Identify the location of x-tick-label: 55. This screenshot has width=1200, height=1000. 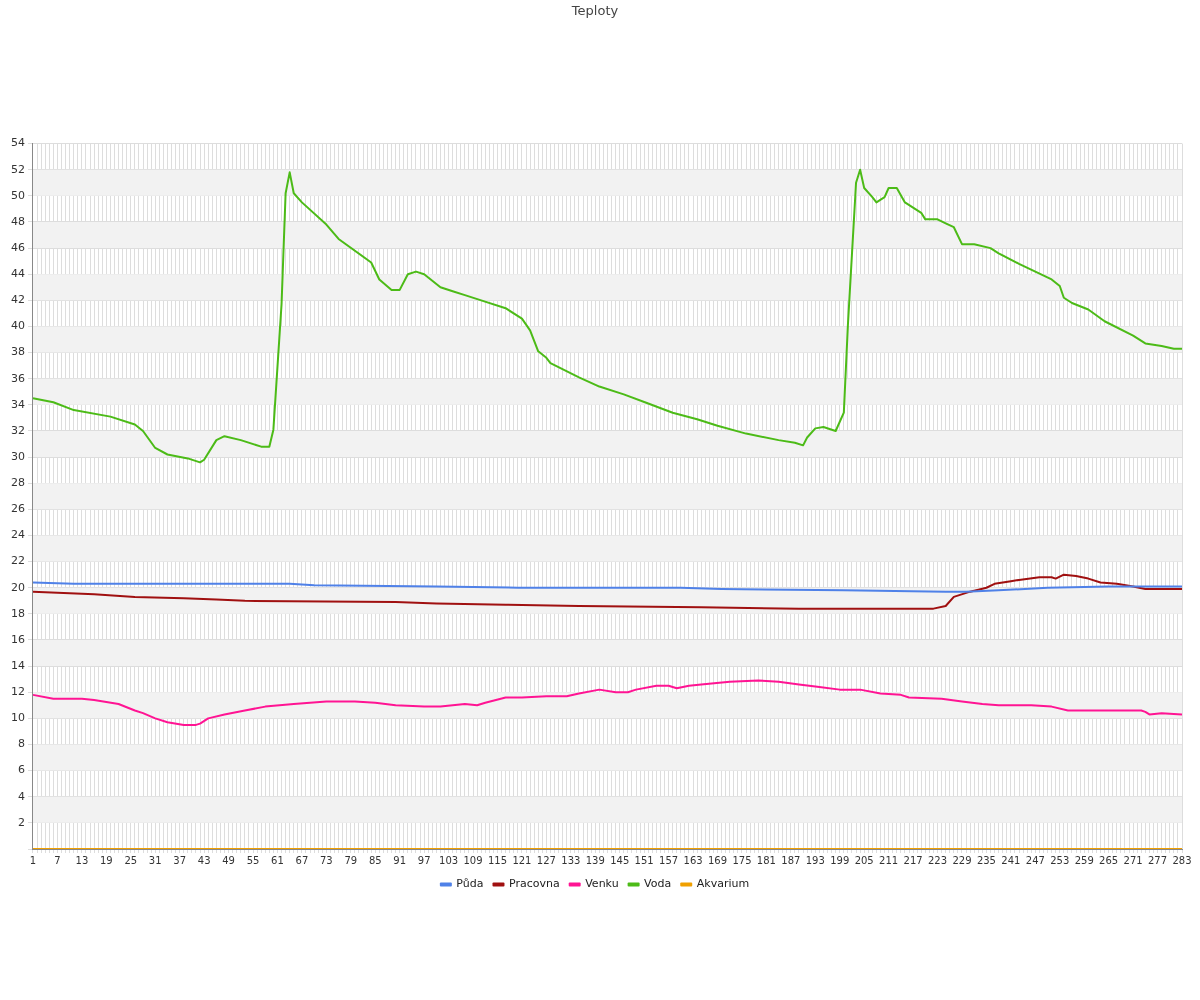
(253, 860).